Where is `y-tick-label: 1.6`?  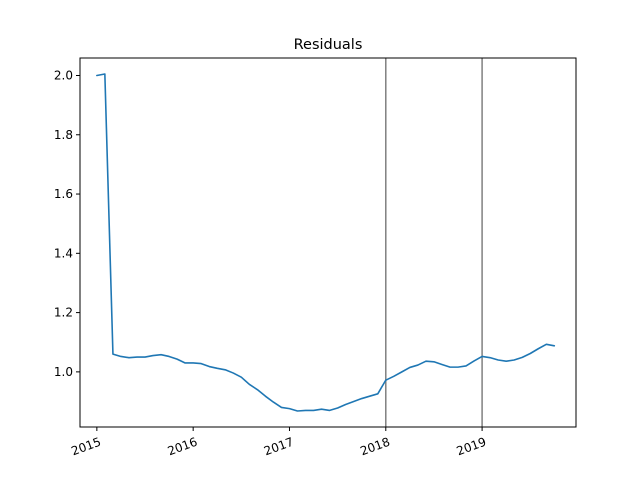
y-tick-label: 1.6 is located at coordinates (63, 194).